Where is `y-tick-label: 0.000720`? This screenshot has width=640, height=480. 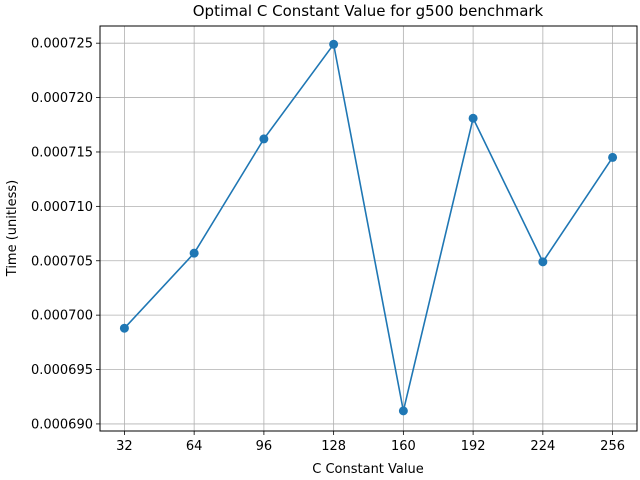
y-tick-label: 0.000720 is located at coordinates (62, 98).